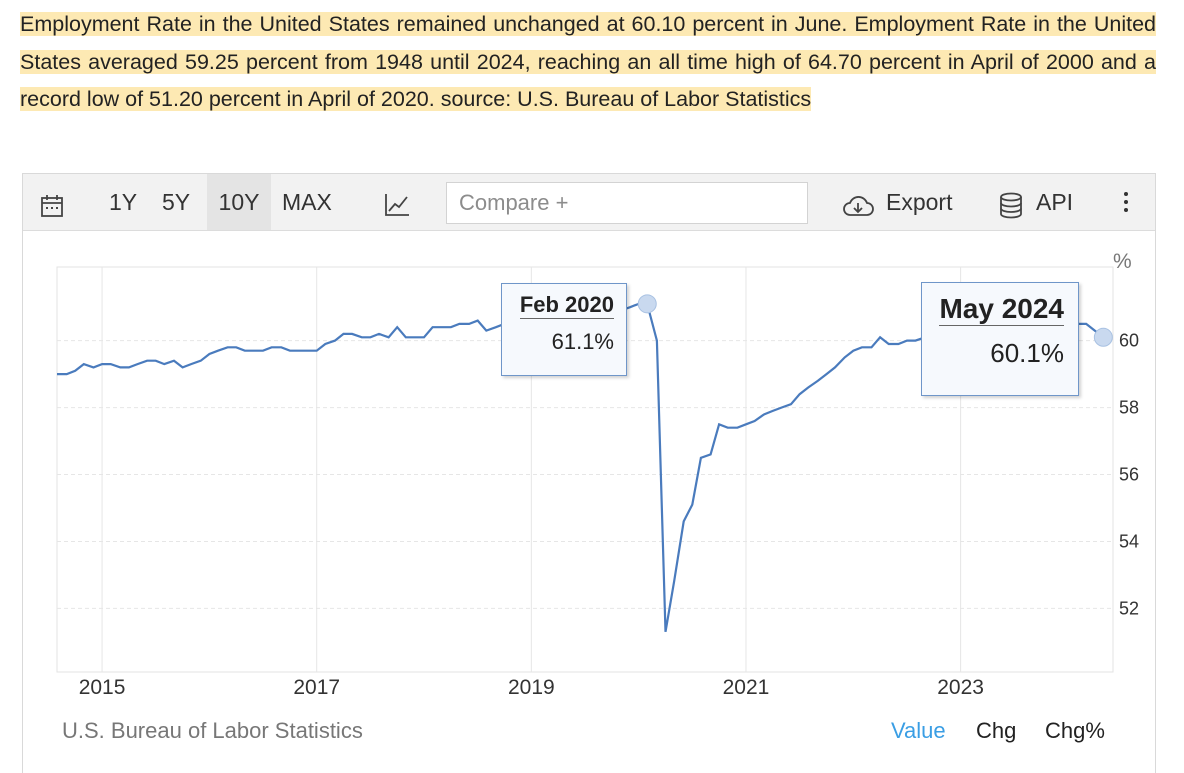  What do you see at coordinates (1055, 202) in the screenshot?
I see `api-button: API` at bounding box center [1055, 202].